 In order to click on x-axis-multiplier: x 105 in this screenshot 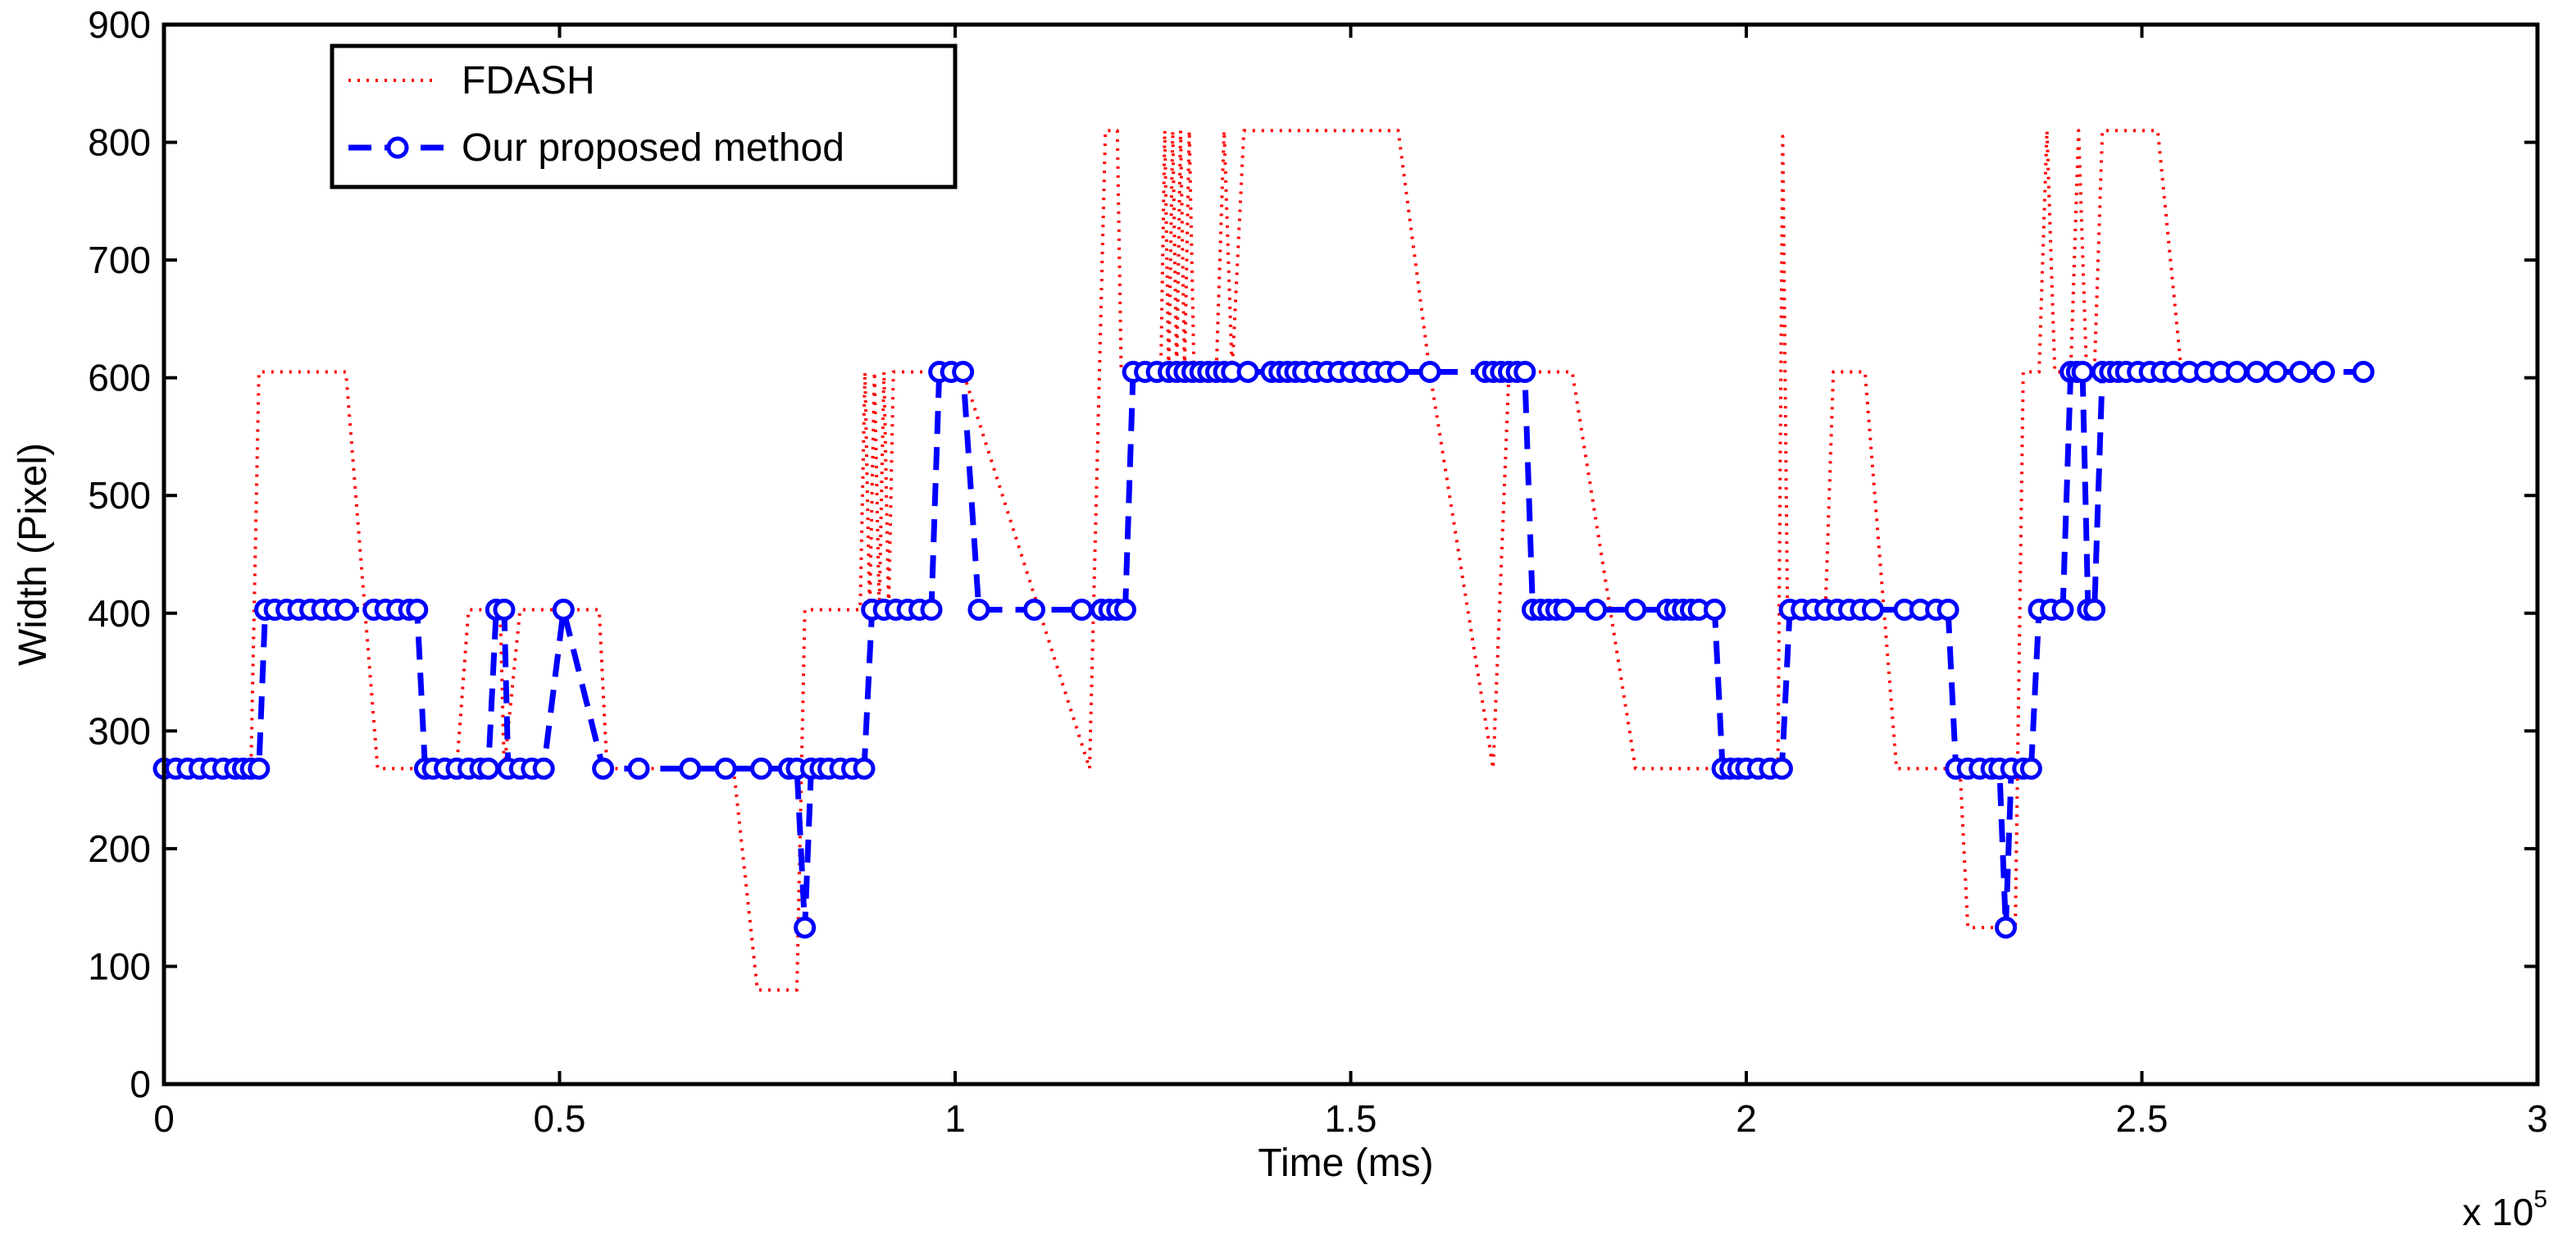, I will do `click(2504, 1209)`.